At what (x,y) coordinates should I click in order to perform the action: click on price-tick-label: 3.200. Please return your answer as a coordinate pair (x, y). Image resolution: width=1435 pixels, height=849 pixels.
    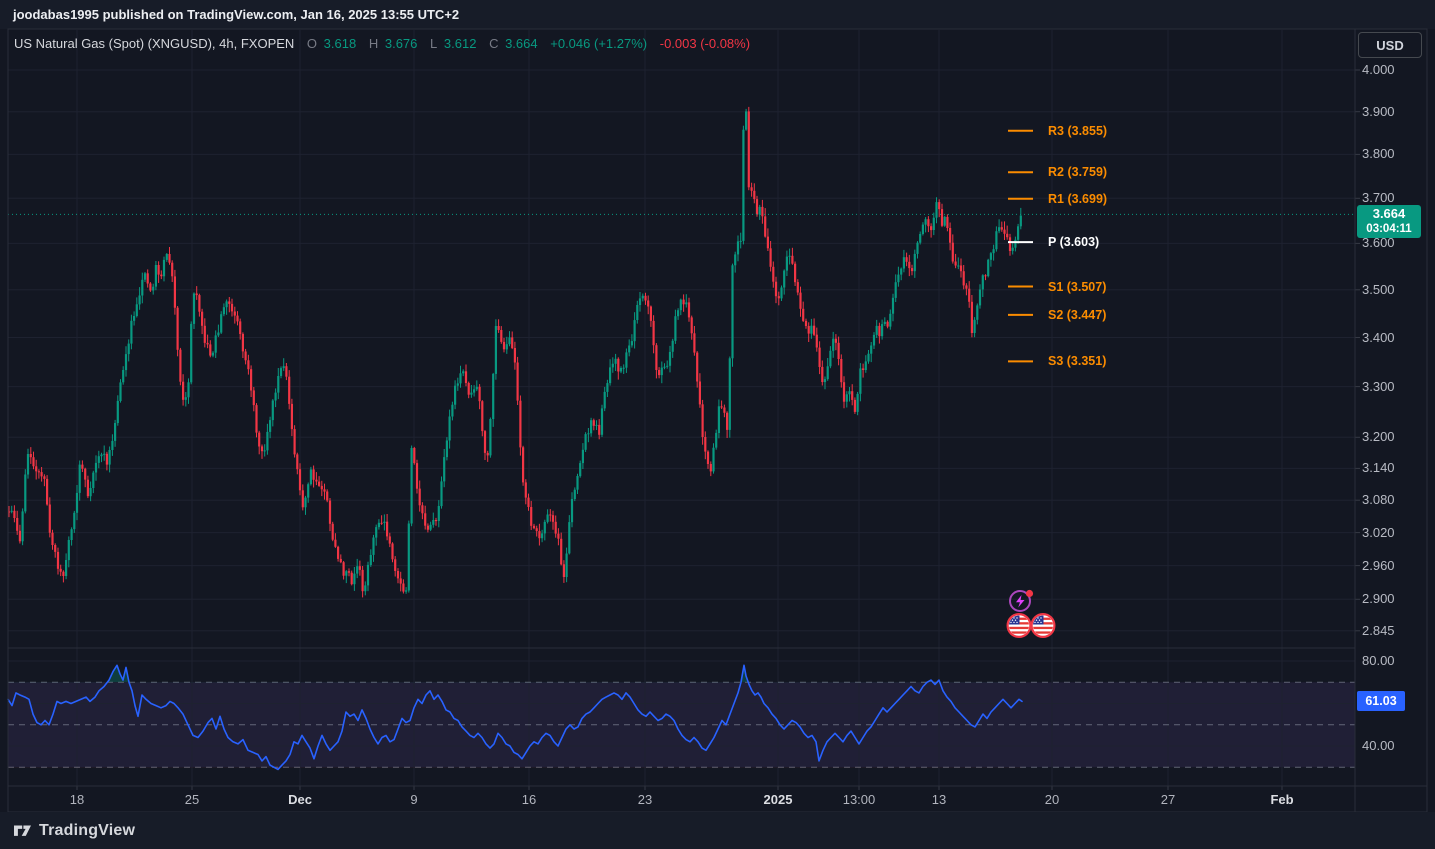
    Looking at the image, I should click on (1378, 437).